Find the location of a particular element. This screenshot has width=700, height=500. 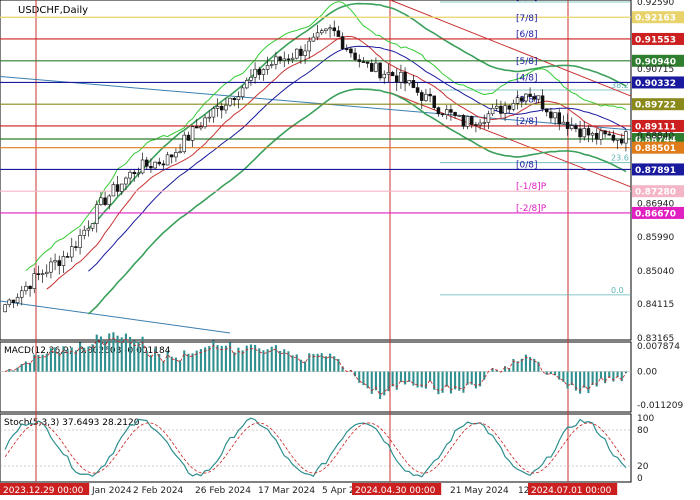

murrey-label: [2/8] is located at coordinates (527, 122).